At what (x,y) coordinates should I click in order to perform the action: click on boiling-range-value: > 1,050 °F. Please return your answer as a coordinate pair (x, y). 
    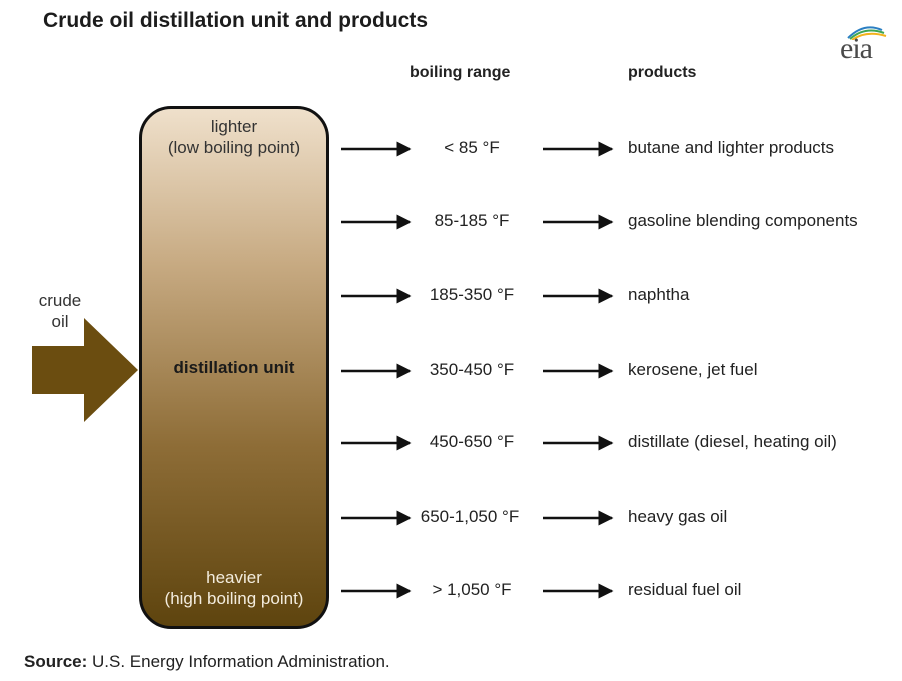
    Looking at the image, I should click on (472, 589).